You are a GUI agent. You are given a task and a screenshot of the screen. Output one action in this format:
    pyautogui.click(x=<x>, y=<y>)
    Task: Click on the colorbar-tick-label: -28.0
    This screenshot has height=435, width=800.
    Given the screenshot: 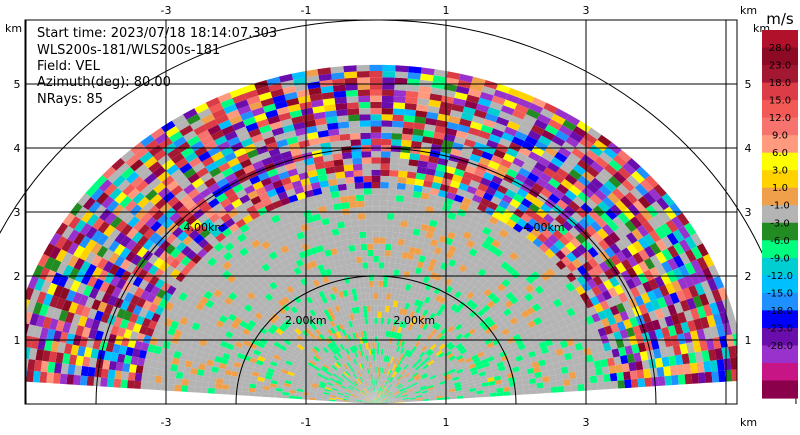 What is the action you would take?
    pyautogui.click(x=780, y=346)
    